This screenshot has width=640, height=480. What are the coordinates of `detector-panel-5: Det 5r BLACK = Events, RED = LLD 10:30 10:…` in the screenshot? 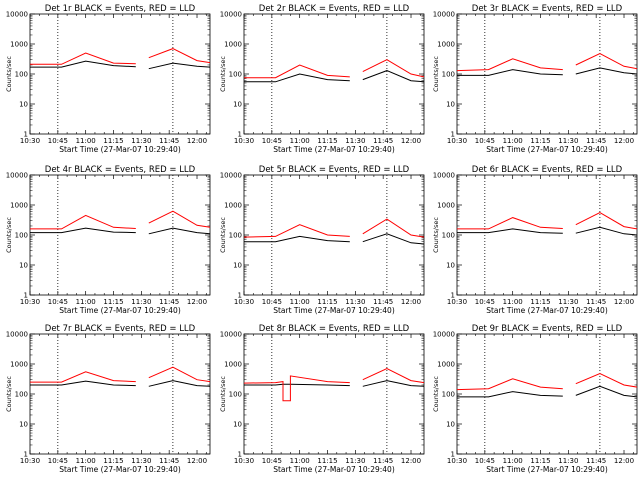 It's located at (322, 240).